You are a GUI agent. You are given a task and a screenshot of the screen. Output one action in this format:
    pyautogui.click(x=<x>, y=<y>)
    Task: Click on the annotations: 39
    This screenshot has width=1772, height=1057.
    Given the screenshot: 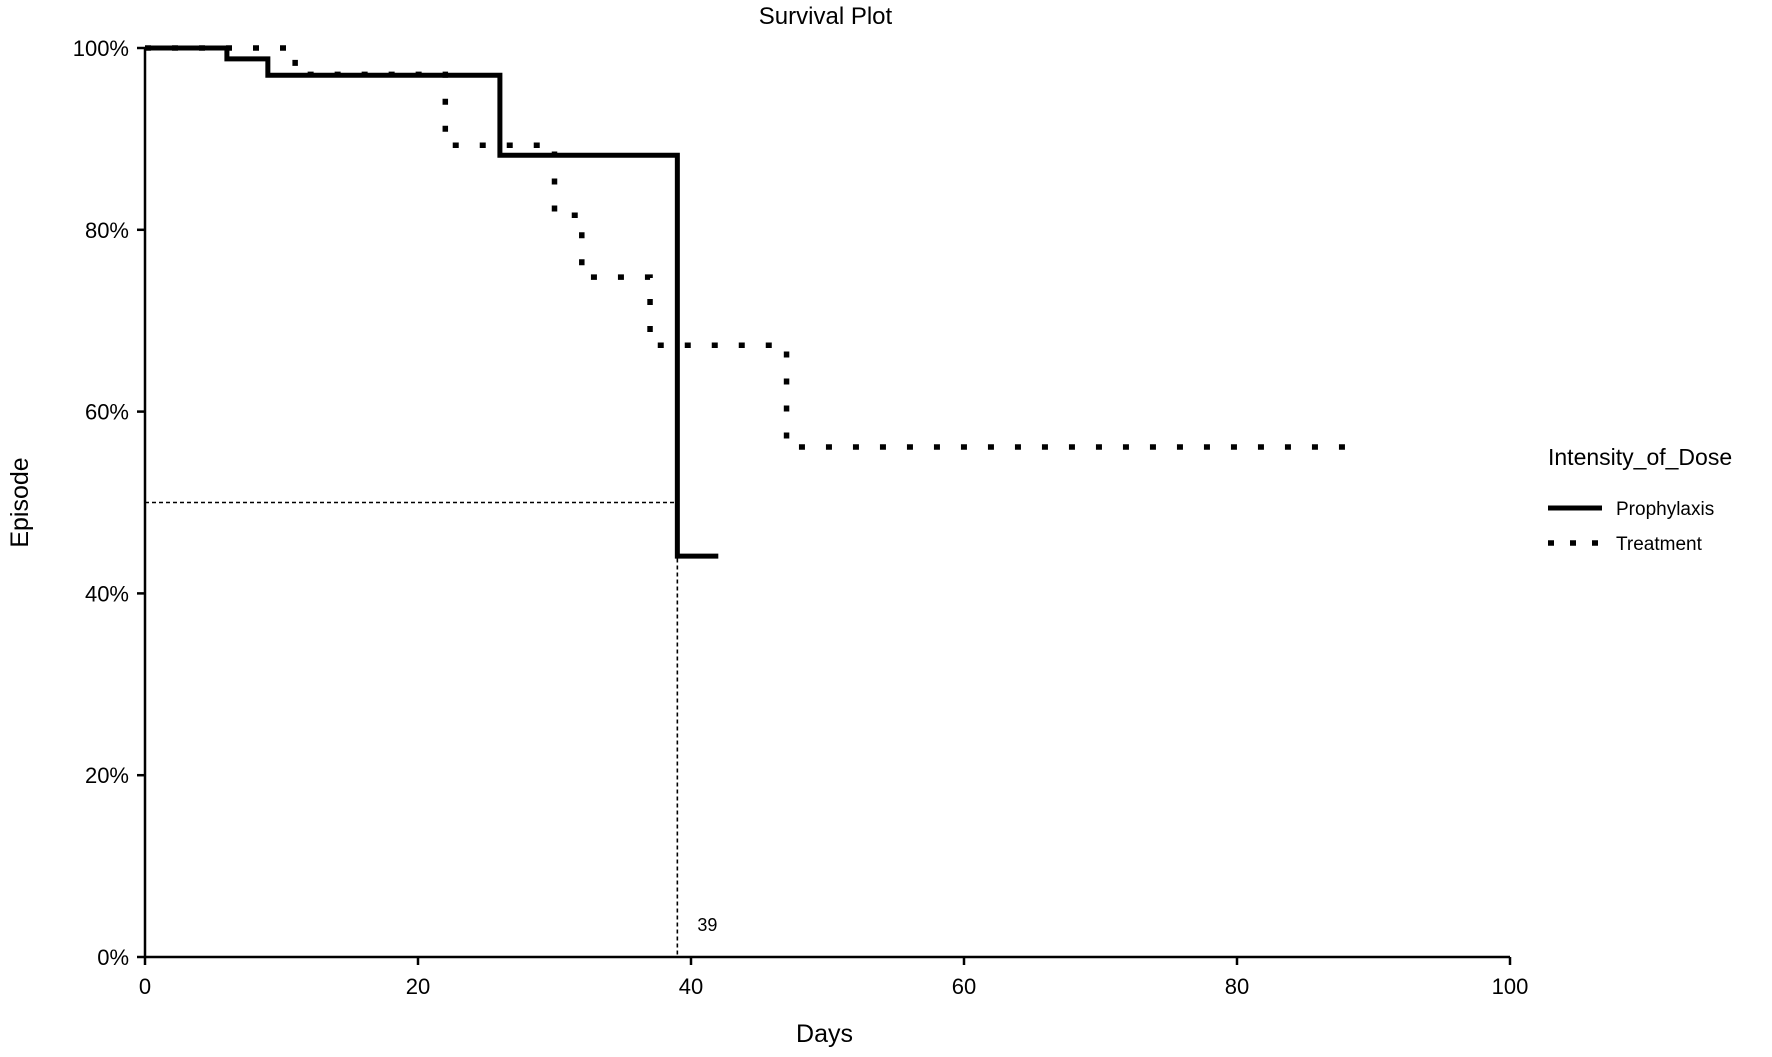 What is the action you would take?
    pyautogui.click(x=707, y=925)
    